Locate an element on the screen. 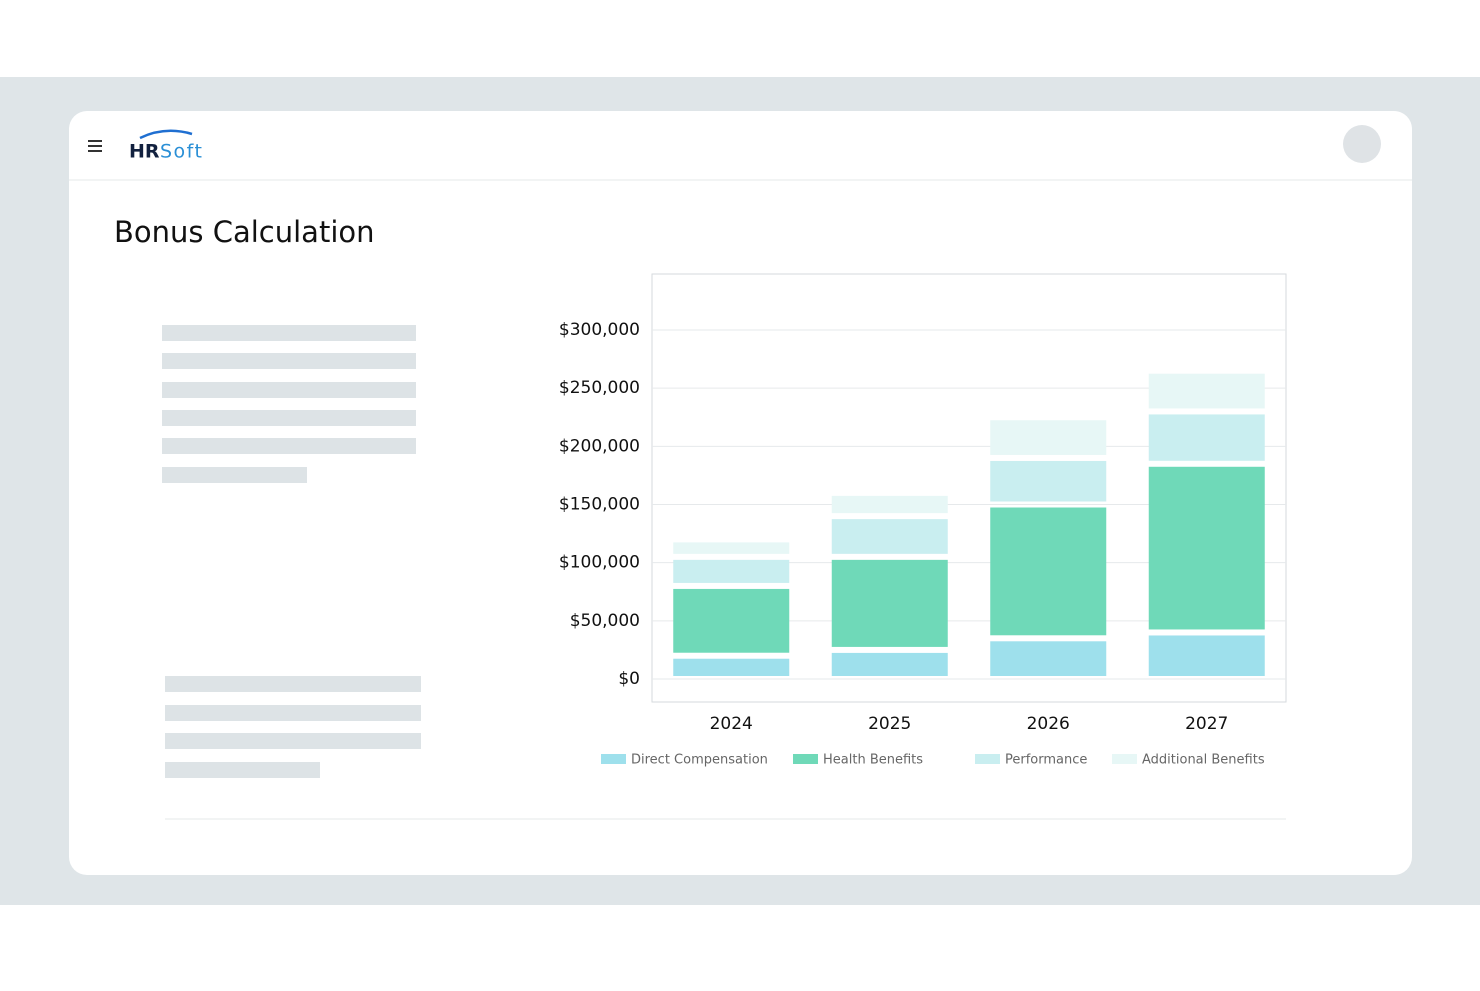  legend-label: Performance is located at coordinates (1046, 760).